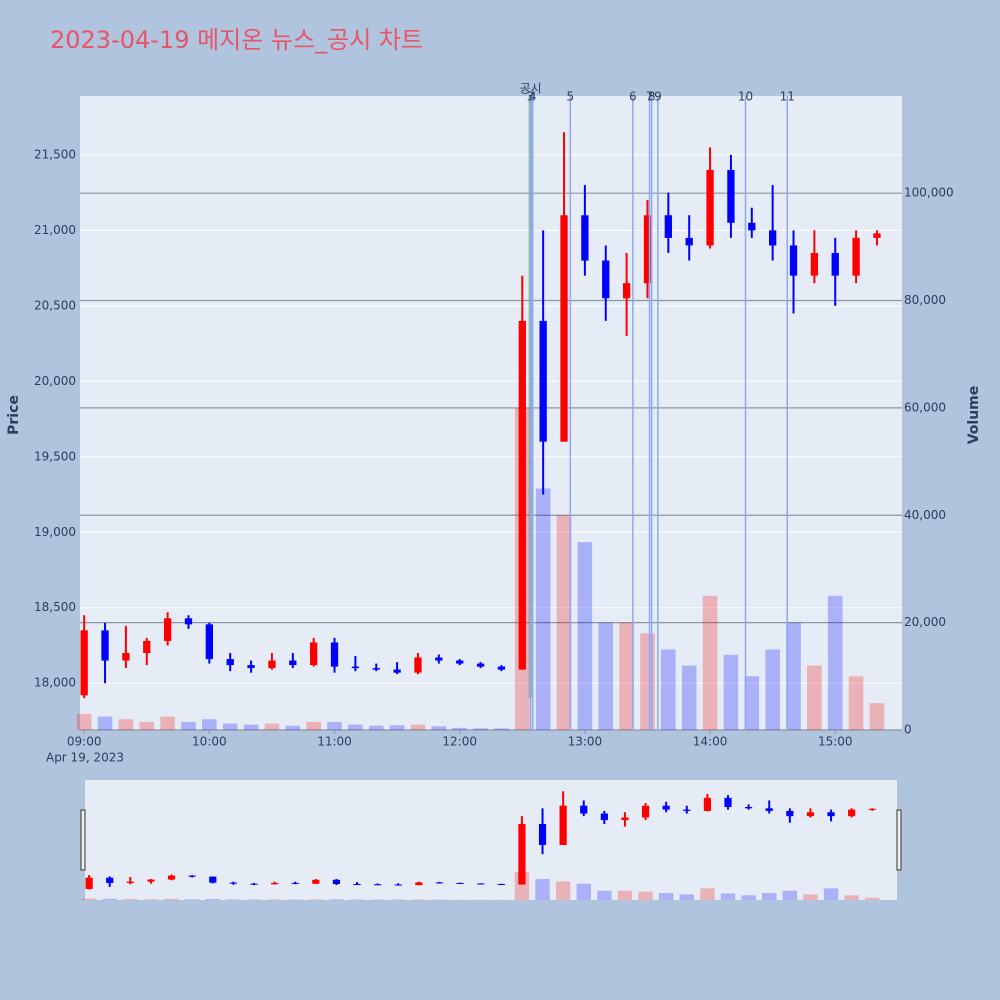 This screenshot has height=1000, width=1000. I want to click on y-tick-label: 21,000, so click(55, 230).